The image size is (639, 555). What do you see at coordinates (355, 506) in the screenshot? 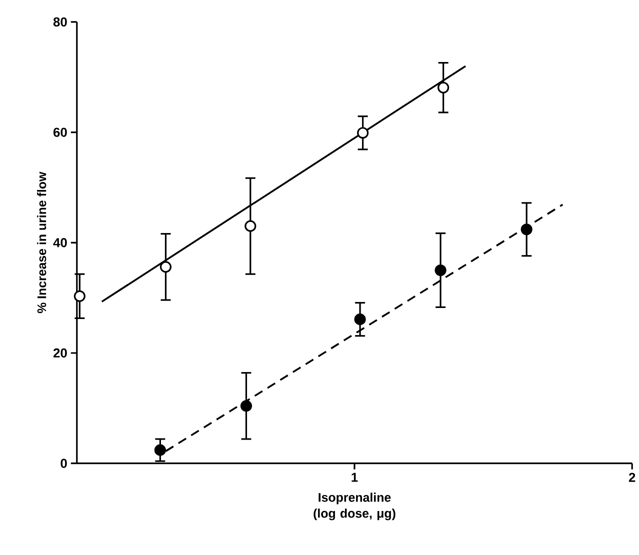
I see `x-axis-title: Isoprenaline (log dose, μg)` at bounding box center [355, 506].